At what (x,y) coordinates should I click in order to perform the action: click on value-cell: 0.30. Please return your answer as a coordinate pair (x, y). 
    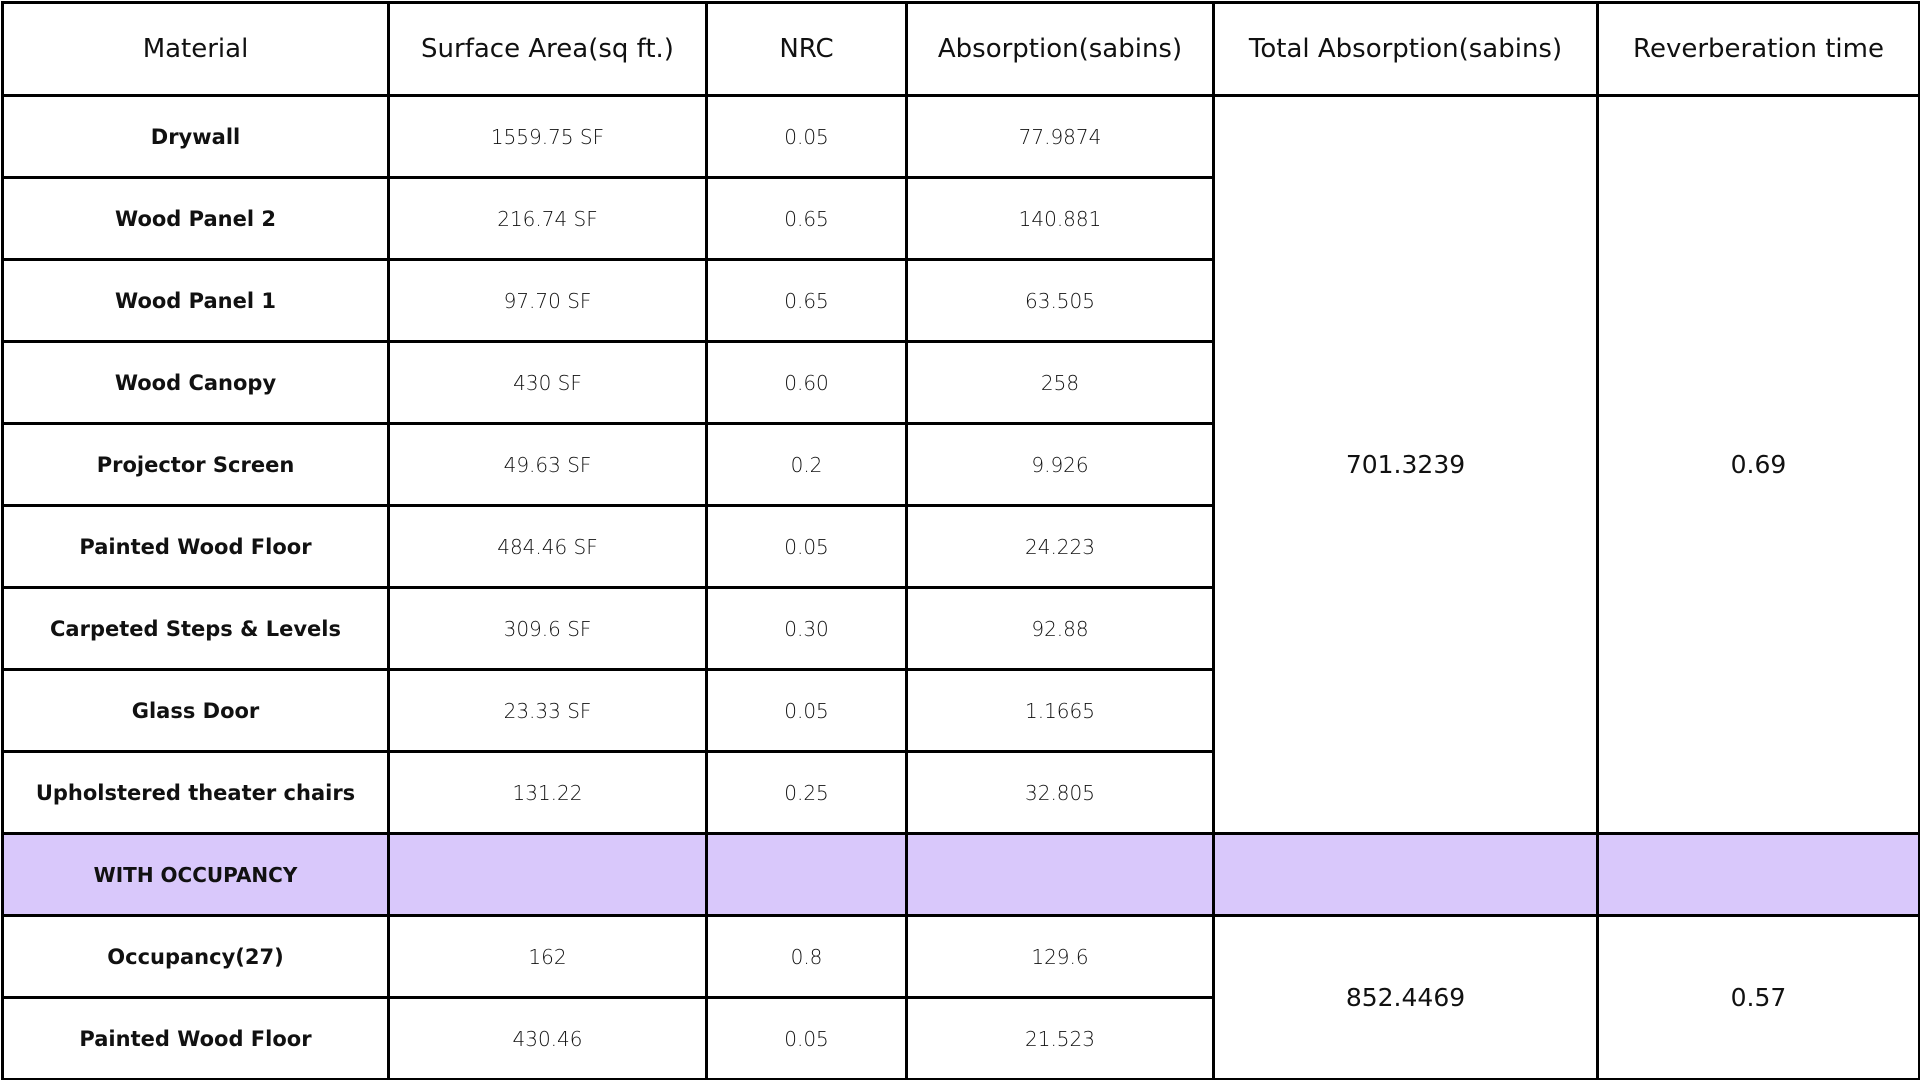
    Looking at the image, I should click on (806, 628).